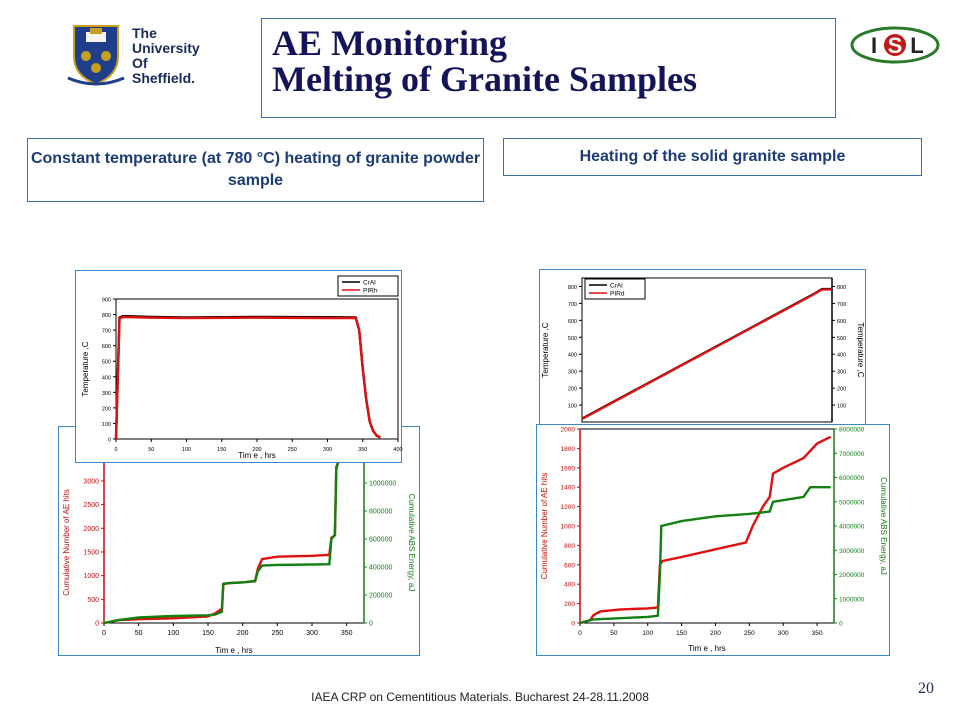 The height and width of the screenshot is (720, 960). Describe the element at coordinates (85, 368) in the screenshot. I see `y-axis-label: Temperature ,C` at that location.